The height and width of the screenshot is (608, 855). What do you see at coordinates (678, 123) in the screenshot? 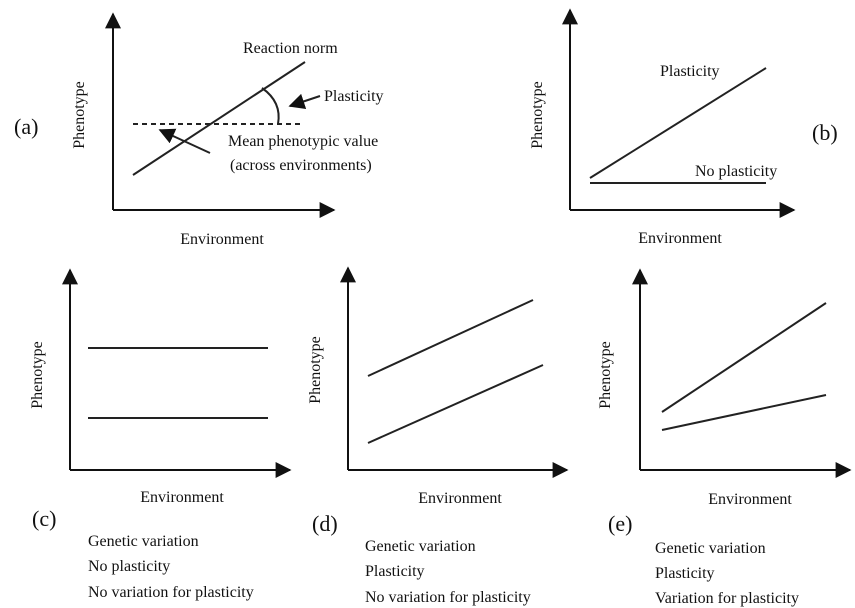
I see `plasticity-line` at bounding box center [678, 123].